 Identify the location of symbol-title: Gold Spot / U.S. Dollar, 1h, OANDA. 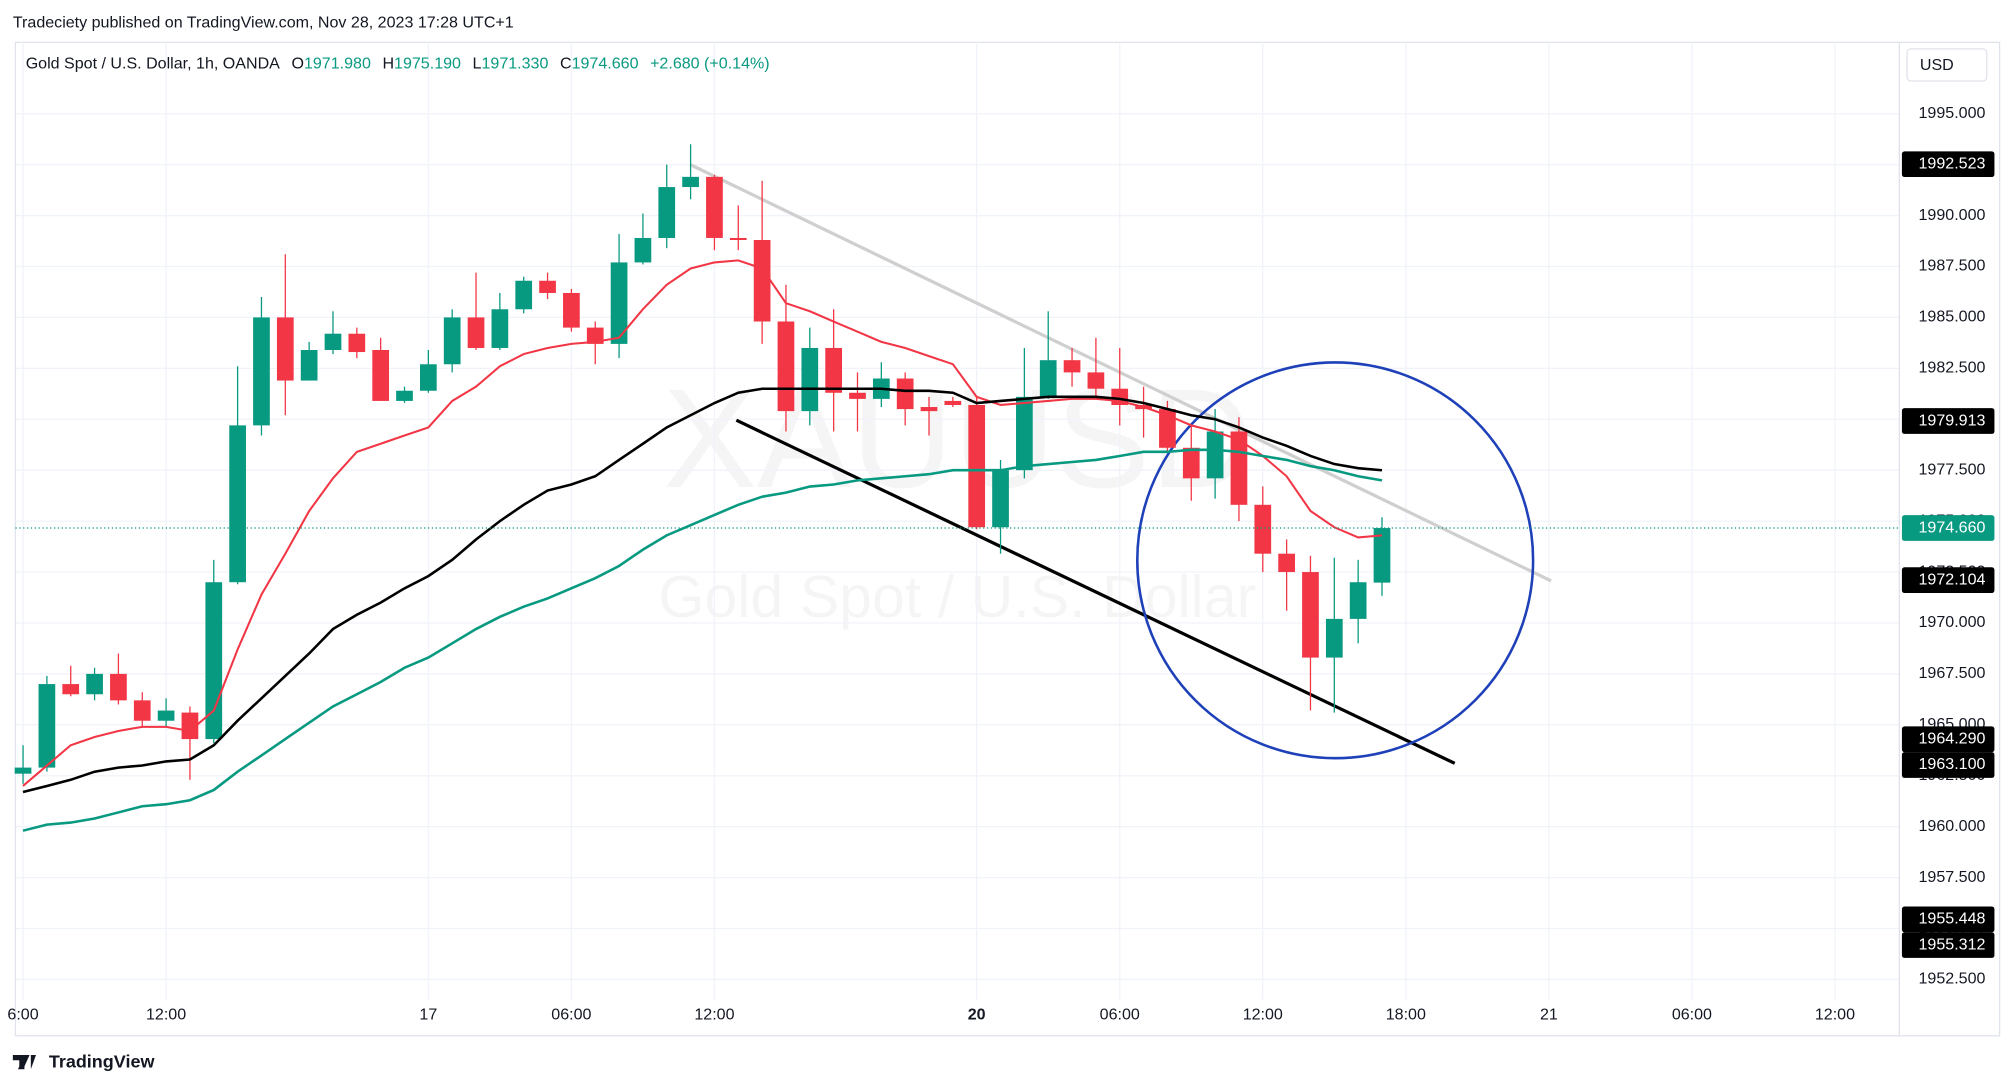
(153, 64).